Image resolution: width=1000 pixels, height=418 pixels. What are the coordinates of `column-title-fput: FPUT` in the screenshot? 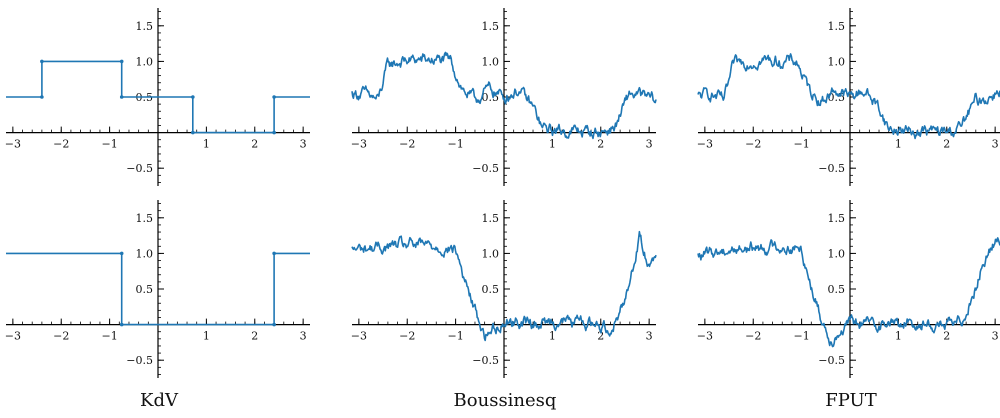 It's located at (850, 400).